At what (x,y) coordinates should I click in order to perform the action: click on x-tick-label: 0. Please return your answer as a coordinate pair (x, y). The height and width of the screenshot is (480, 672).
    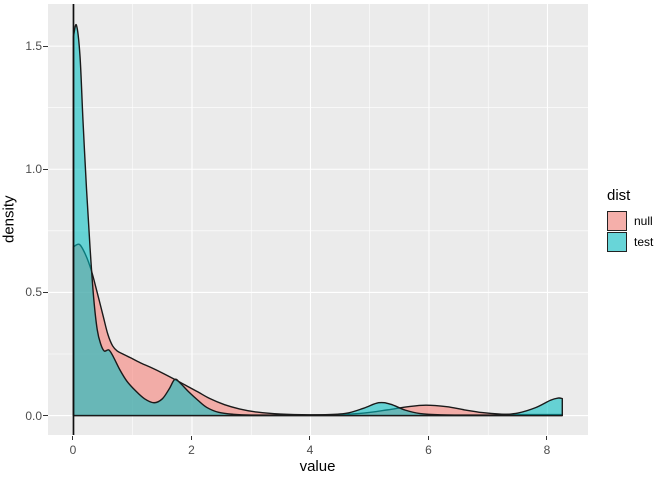
    Looking at the image, I should click on (73, 450).